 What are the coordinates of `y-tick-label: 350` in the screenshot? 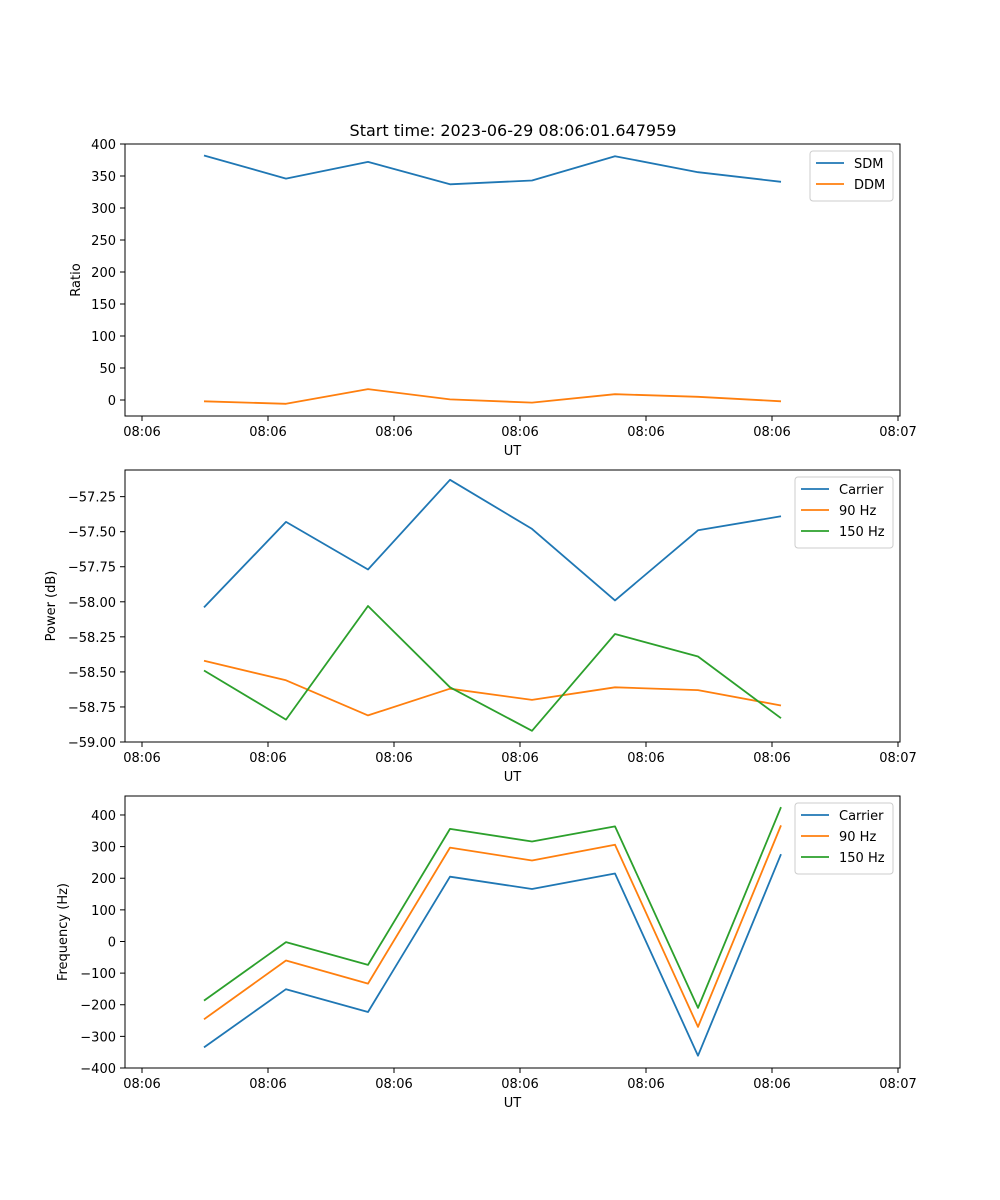 It's located at (103, 177).